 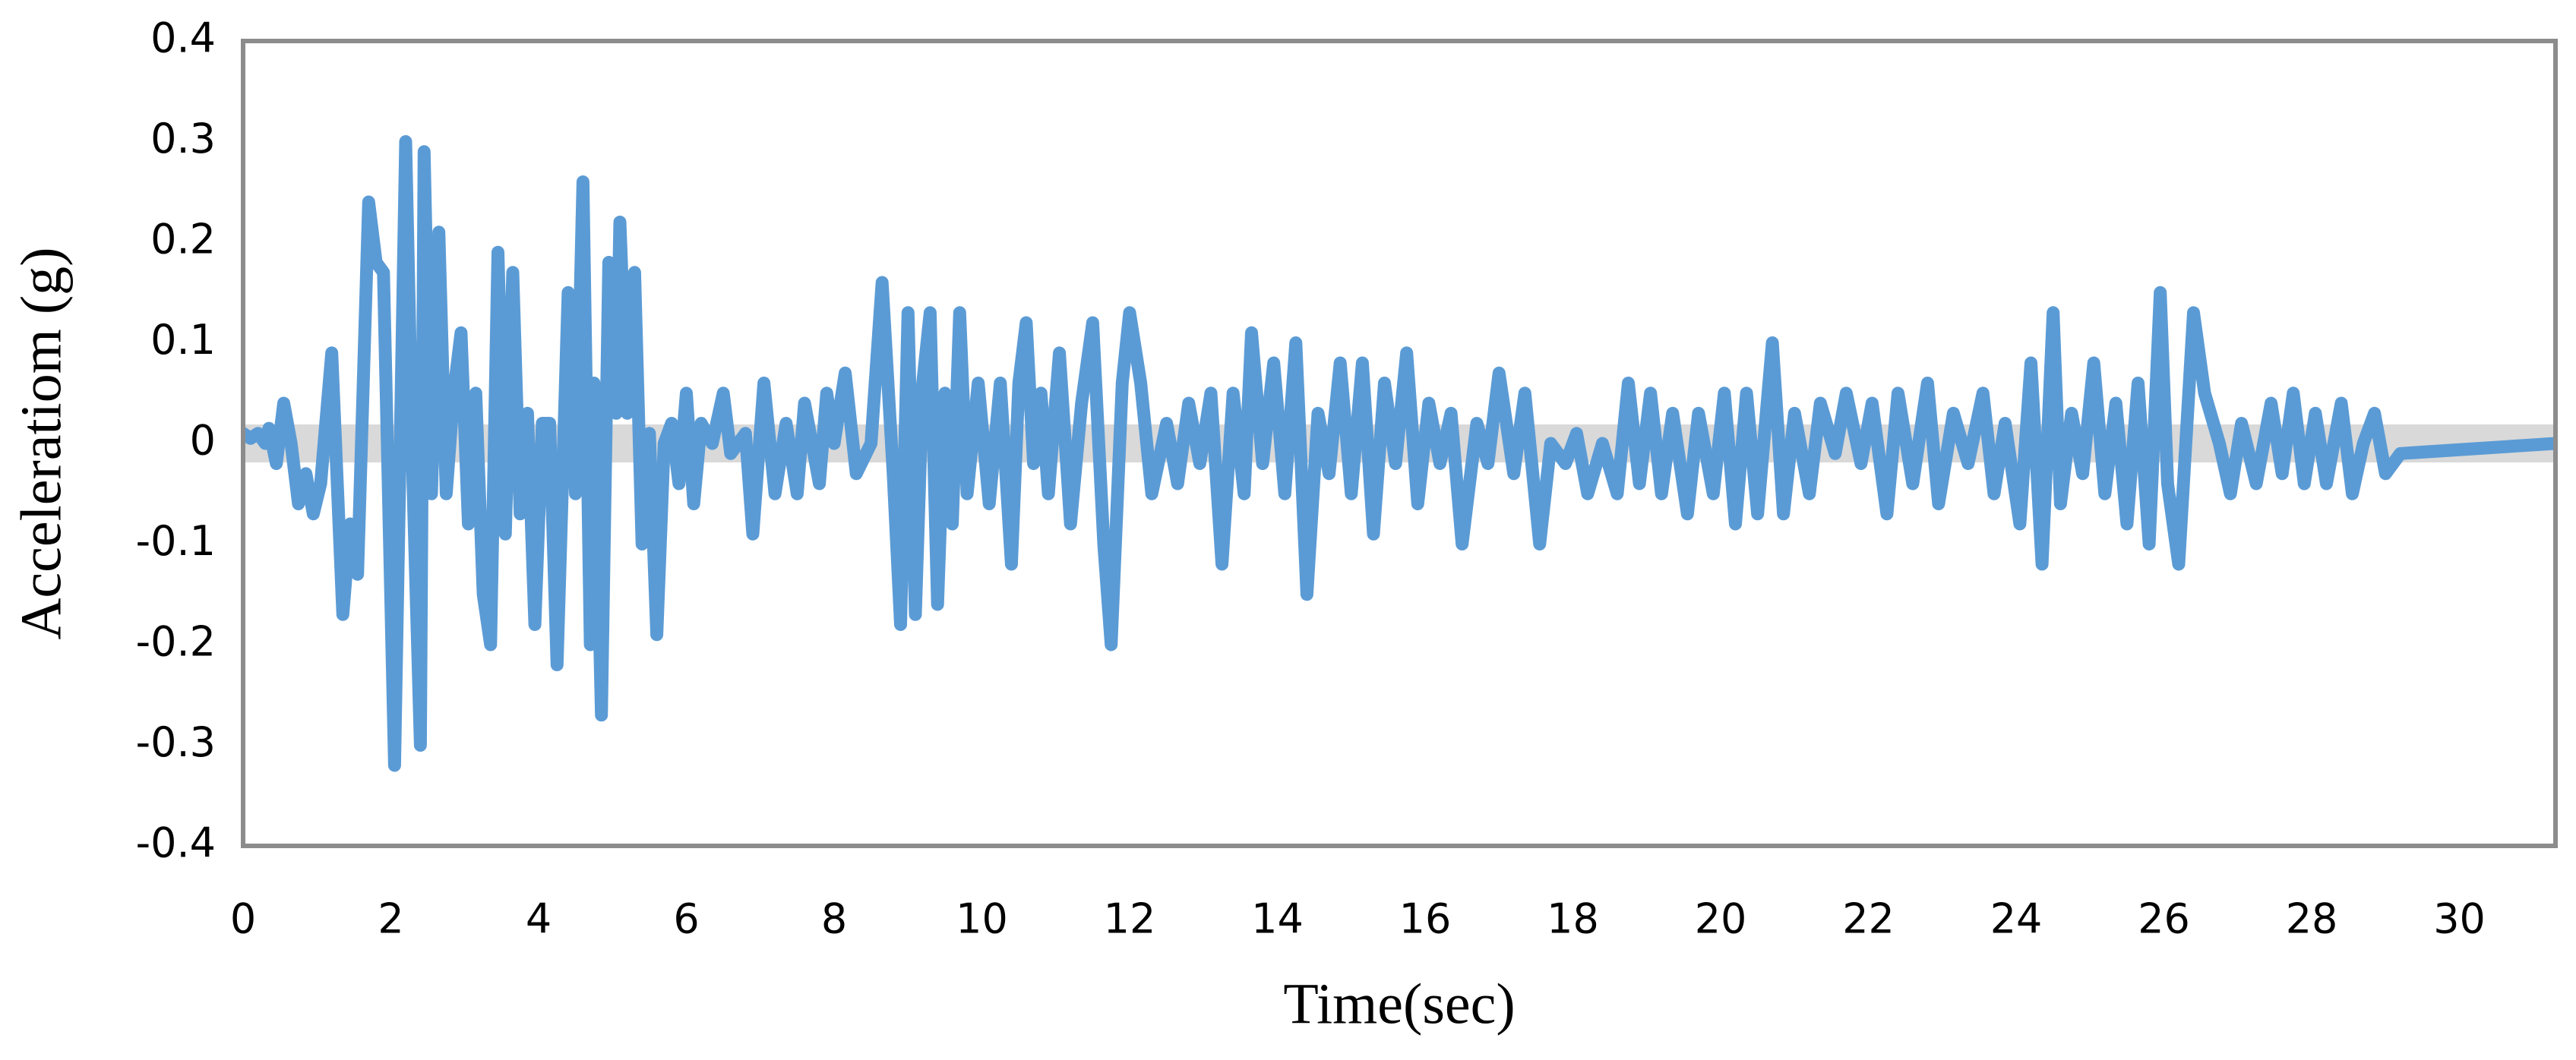 What do you see at coordinates (2016, 919) in the screenshot?
I see `x-tick-label: 24` at bounding box center [2016, 919].